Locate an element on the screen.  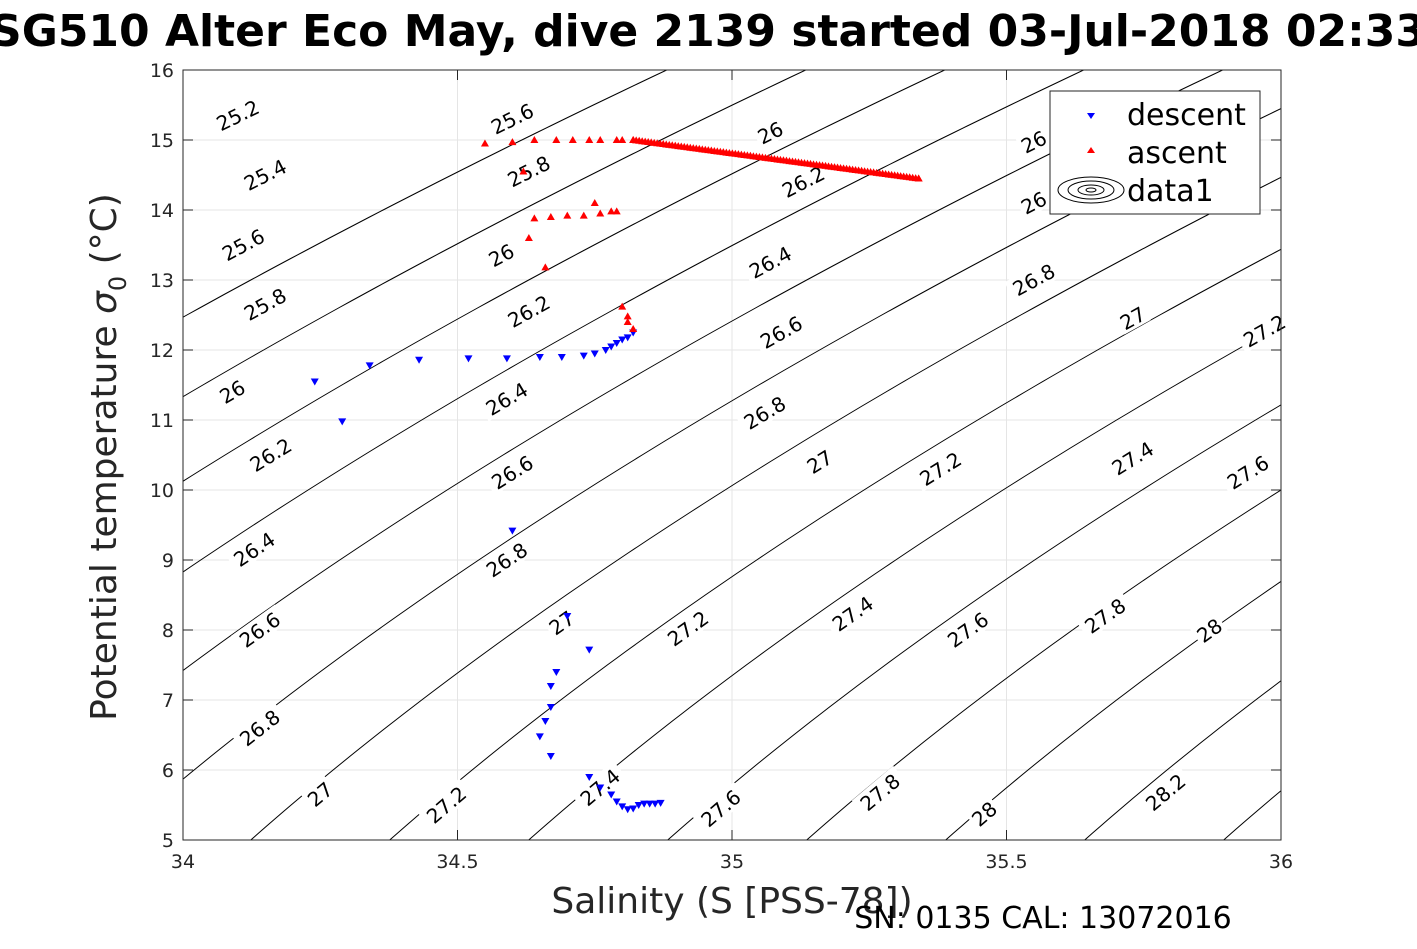
y-tick-label: 6 is located at coordinates (168, 771).